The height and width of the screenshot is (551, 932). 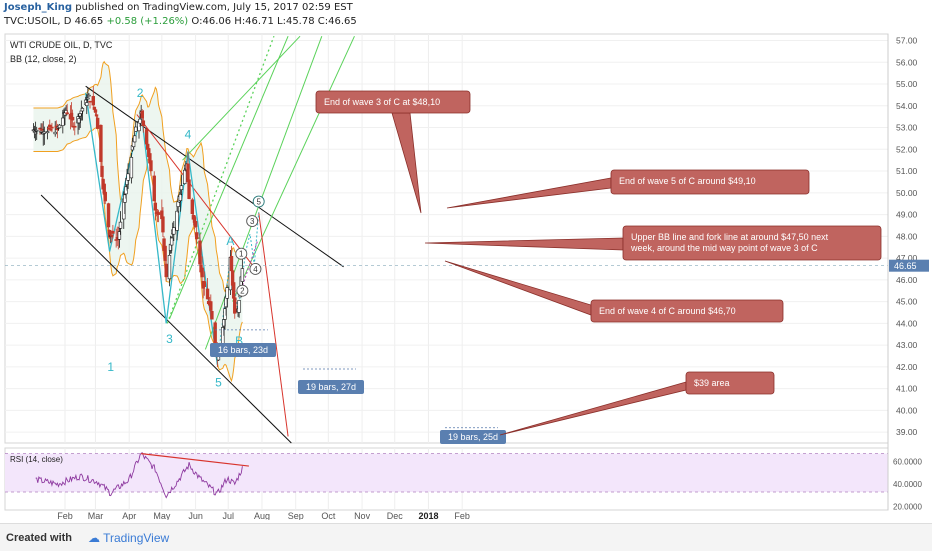 I want to click on circled-wave-label: 4, so click(x=255, y=269).